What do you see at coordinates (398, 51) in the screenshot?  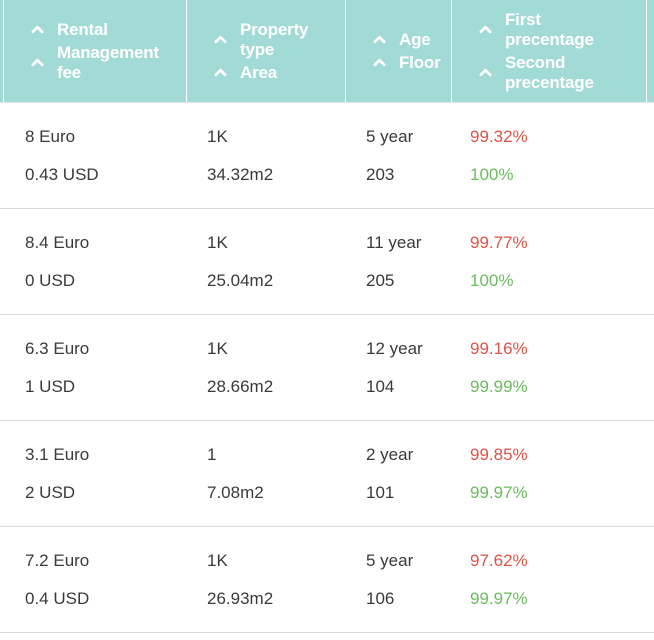 I see `header-col-age-floor: Age Floor` at bounding box center [398, 51].